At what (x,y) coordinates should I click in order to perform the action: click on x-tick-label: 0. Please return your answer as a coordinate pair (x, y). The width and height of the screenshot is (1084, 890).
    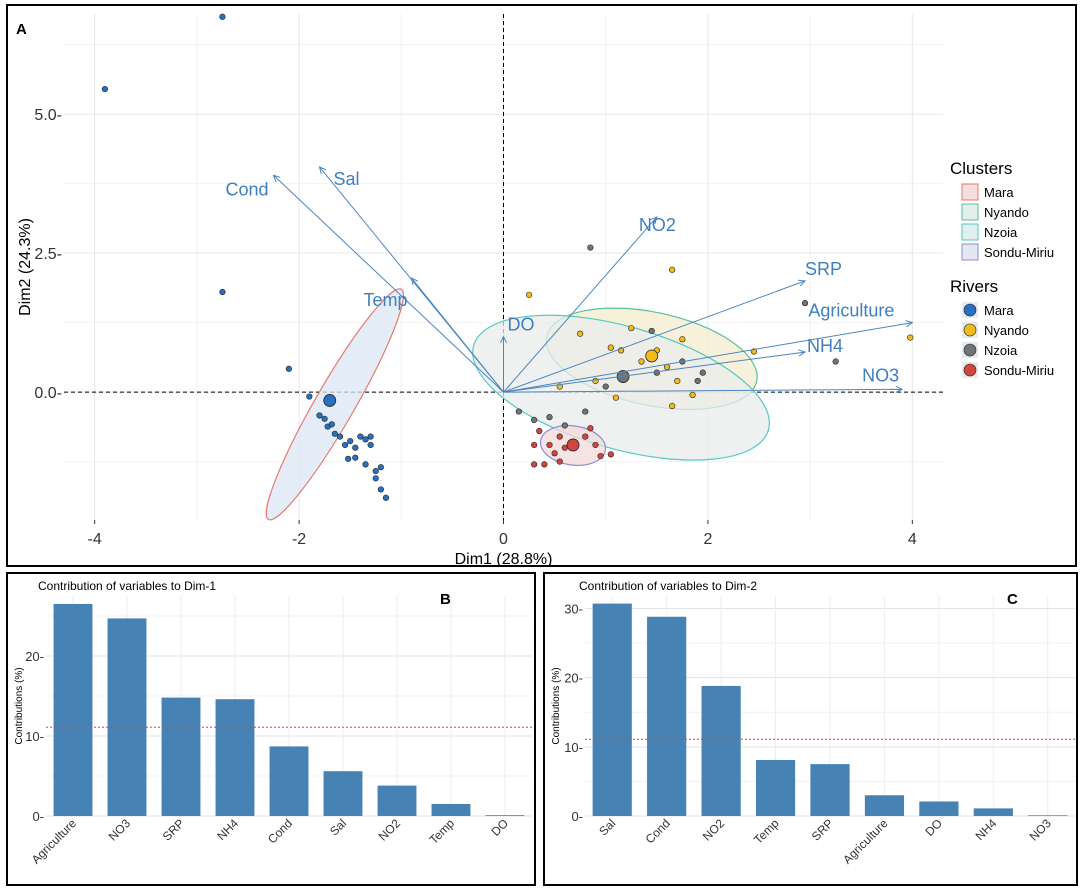
    Looking at the image, I should click on (503, 539).